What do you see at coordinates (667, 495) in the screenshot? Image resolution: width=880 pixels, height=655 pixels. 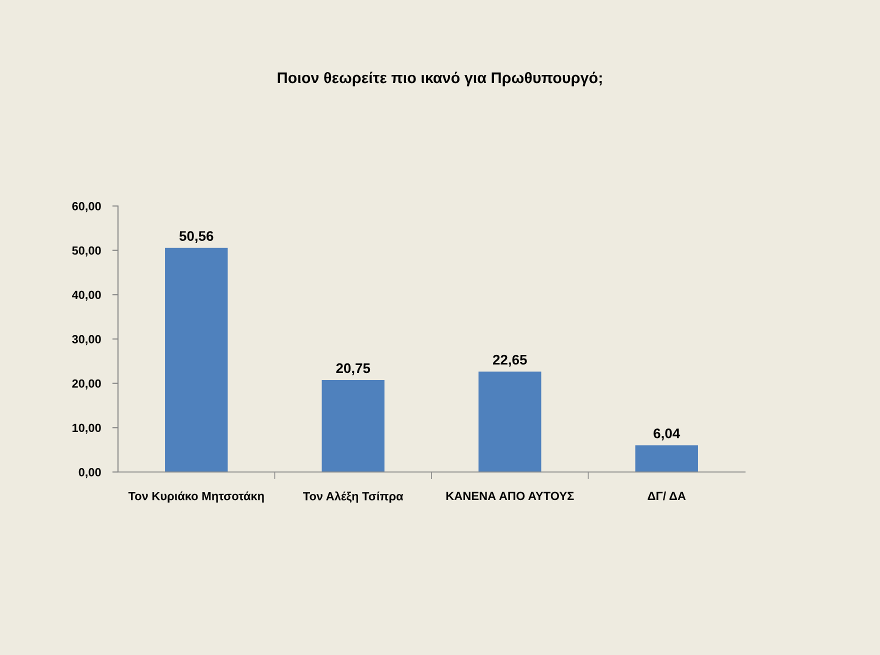 I see `x-tick-label: ΔΓ/ ΔΑ` at bounding box center [667, 495].